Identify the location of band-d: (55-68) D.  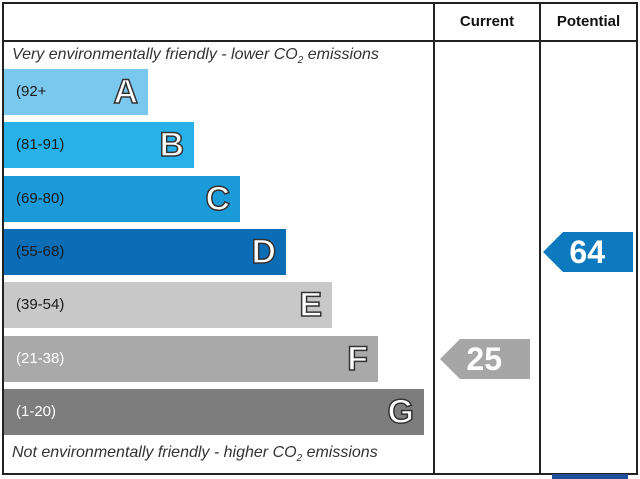
(145, 252).